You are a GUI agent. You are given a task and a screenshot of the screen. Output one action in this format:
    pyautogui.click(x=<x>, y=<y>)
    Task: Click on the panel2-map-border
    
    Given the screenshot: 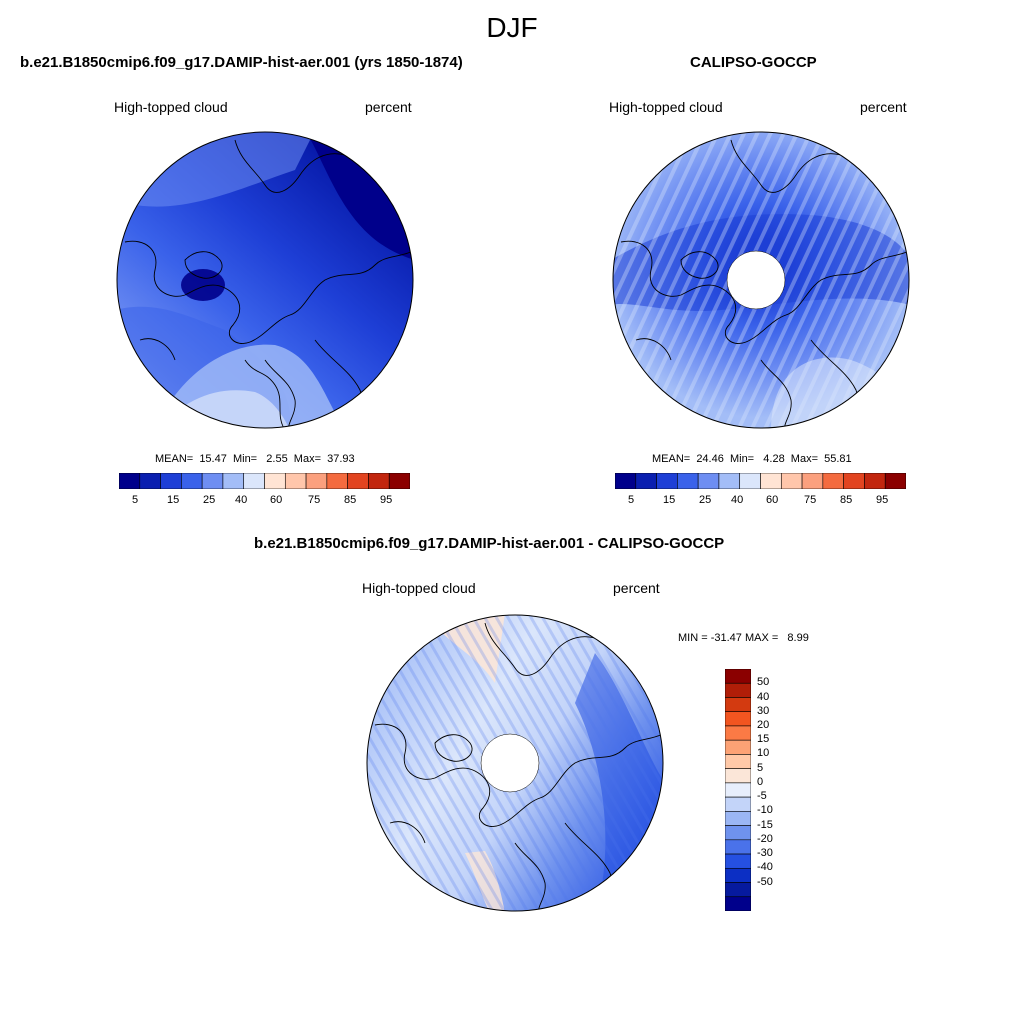 What is the action you would take?
    pyautogui.click(x=761, y=280)
    